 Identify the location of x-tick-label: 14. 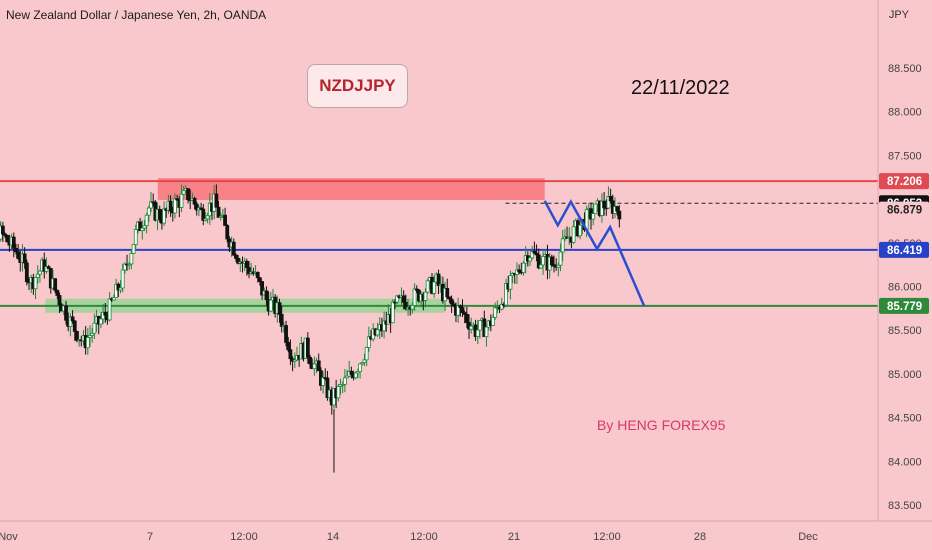
(333, 537).